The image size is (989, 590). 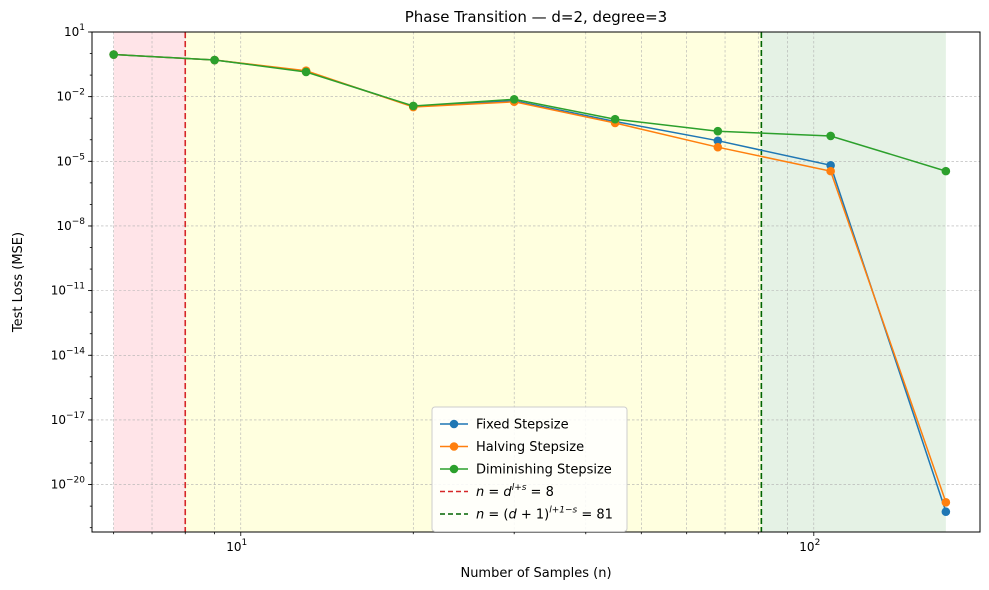 I want to click on y-tick-label: 10⁻¹⁷, so click(x=68, y=419).